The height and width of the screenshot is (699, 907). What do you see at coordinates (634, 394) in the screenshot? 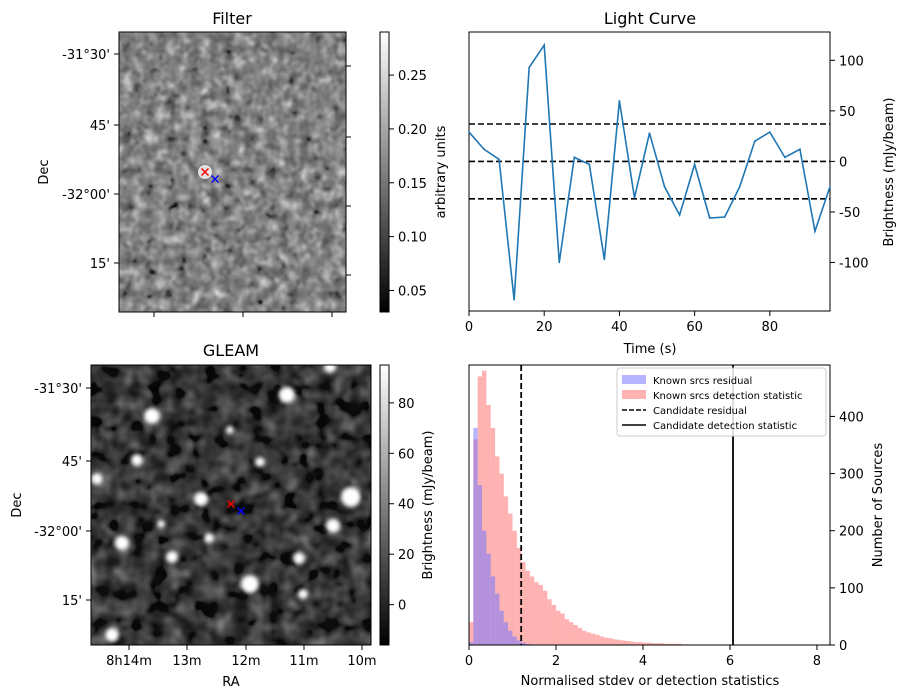
I see `histogram-legend-handle` at bounding box center [634, 394].